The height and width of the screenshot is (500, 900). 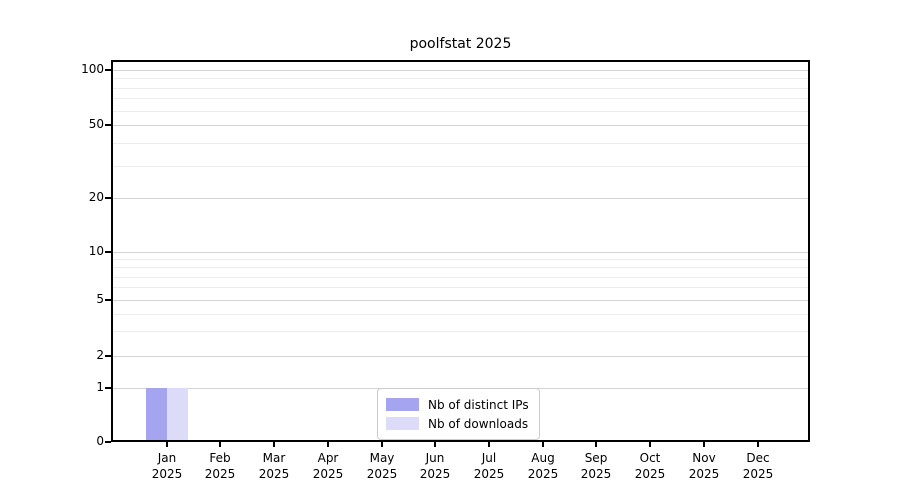 What do you see at coordinates (328, 466) in the screenshot?
I see `x-tick-label: Apr 2025` at bounding box center [328, 466].